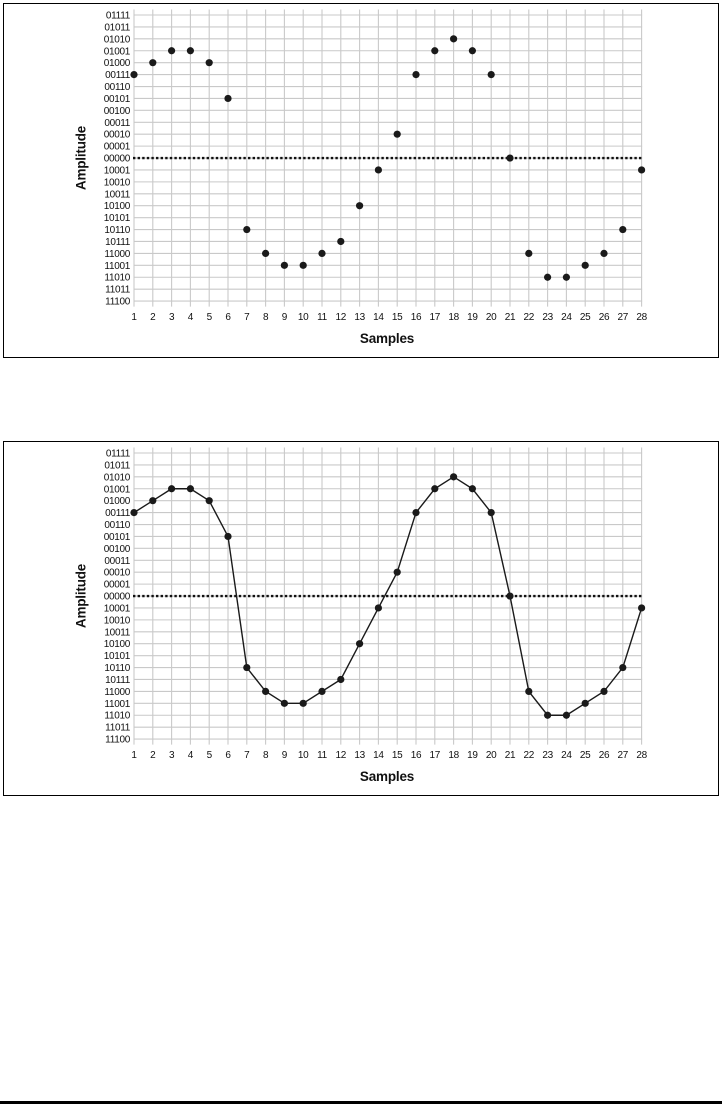  Describe the element at coordinates (453, 755) in the screenshot. I see `x-tick-label: 18` at that location.